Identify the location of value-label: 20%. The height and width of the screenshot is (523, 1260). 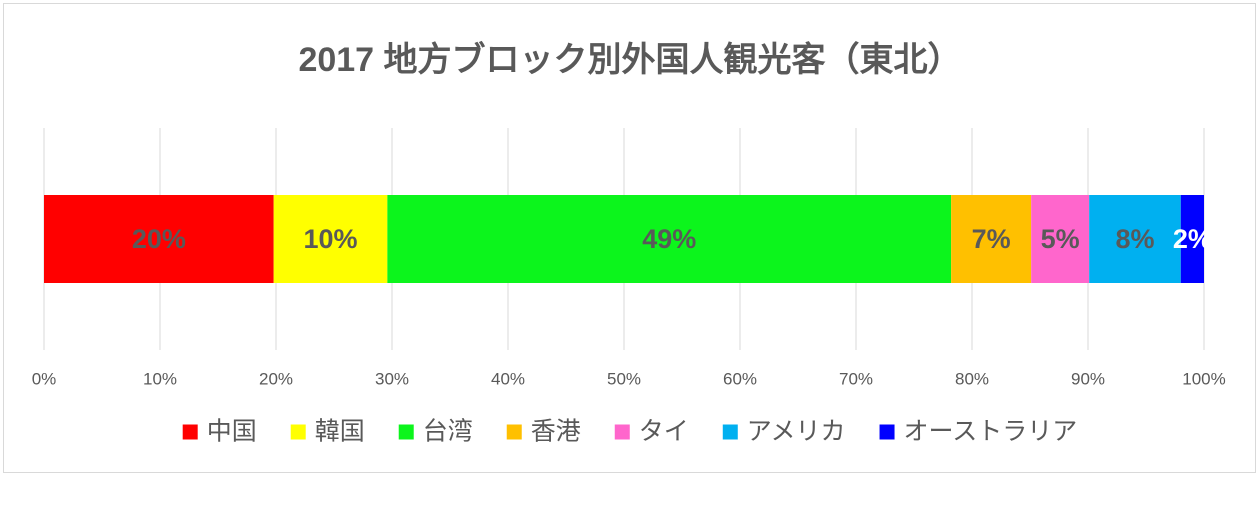
(159, 239).